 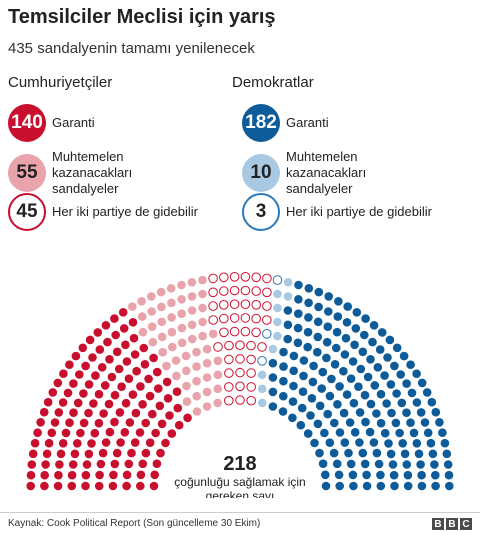 What do you see at coordinates (125, 211) in the screenshot?
I see `legend-rep-lean-label: Her iki partiye de gidebilir` at bounding box center [125, 211].